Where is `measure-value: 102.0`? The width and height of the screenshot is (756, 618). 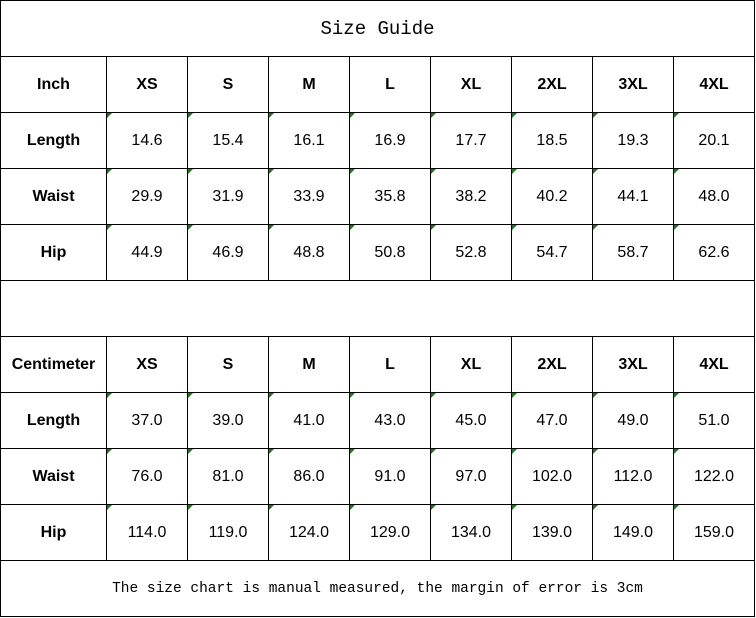 measure-value: 102.0 is located at coordinates (552, 476).